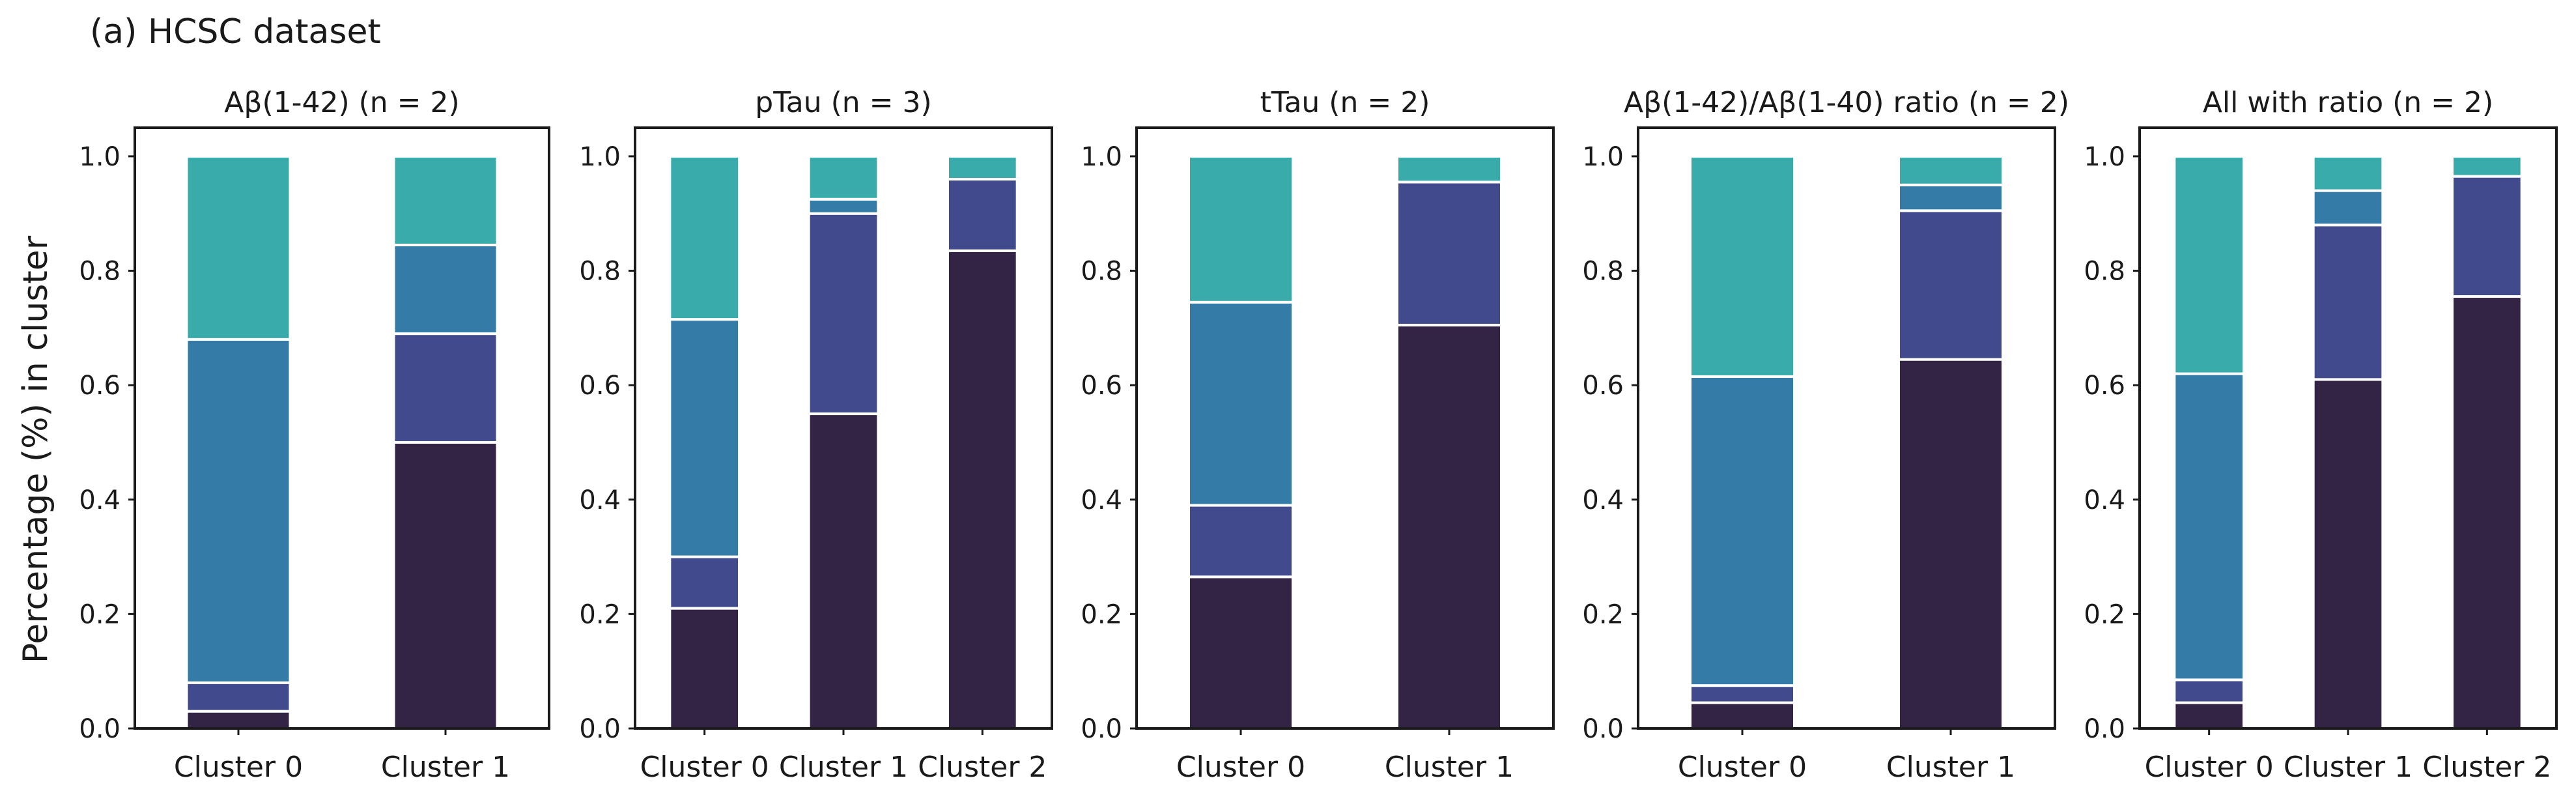 The width and height of the screenshot is (2576, 806). I want to click on panel-title: tTau (n = 2), so click(1345, 102).